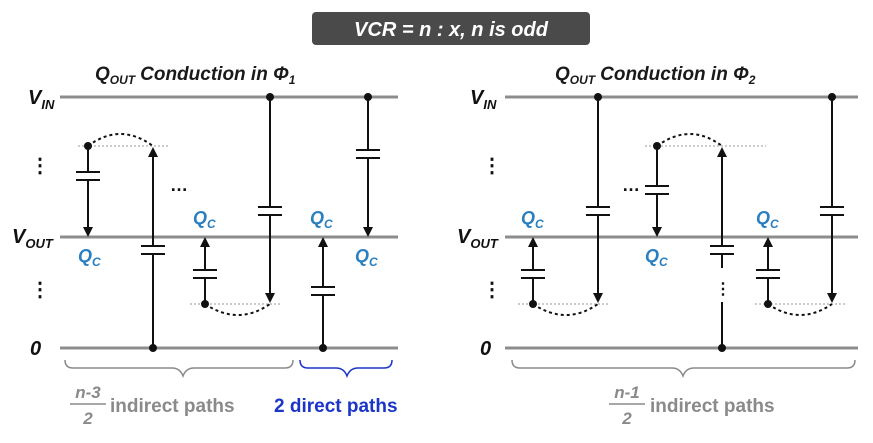  Describe the element at coordinates (336, 406) in the screenshot. I see `direct-paths-label: 2 direct paths` at that location.